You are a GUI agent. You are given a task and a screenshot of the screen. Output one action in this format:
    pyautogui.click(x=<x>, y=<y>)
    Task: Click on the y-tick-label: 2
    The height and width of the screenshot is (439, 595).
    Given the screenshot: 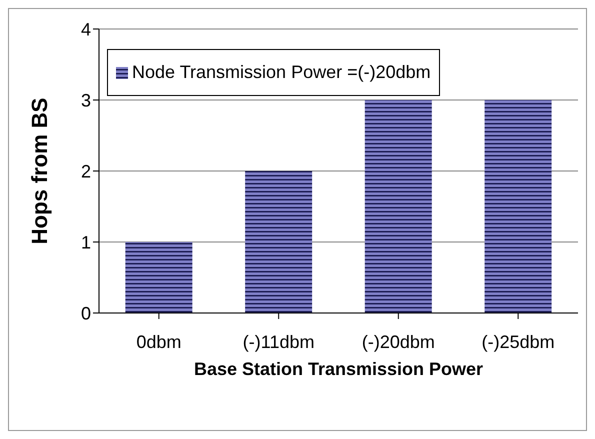 What is the action you would take?
    pyautogui.click(x=85, y=171)
    